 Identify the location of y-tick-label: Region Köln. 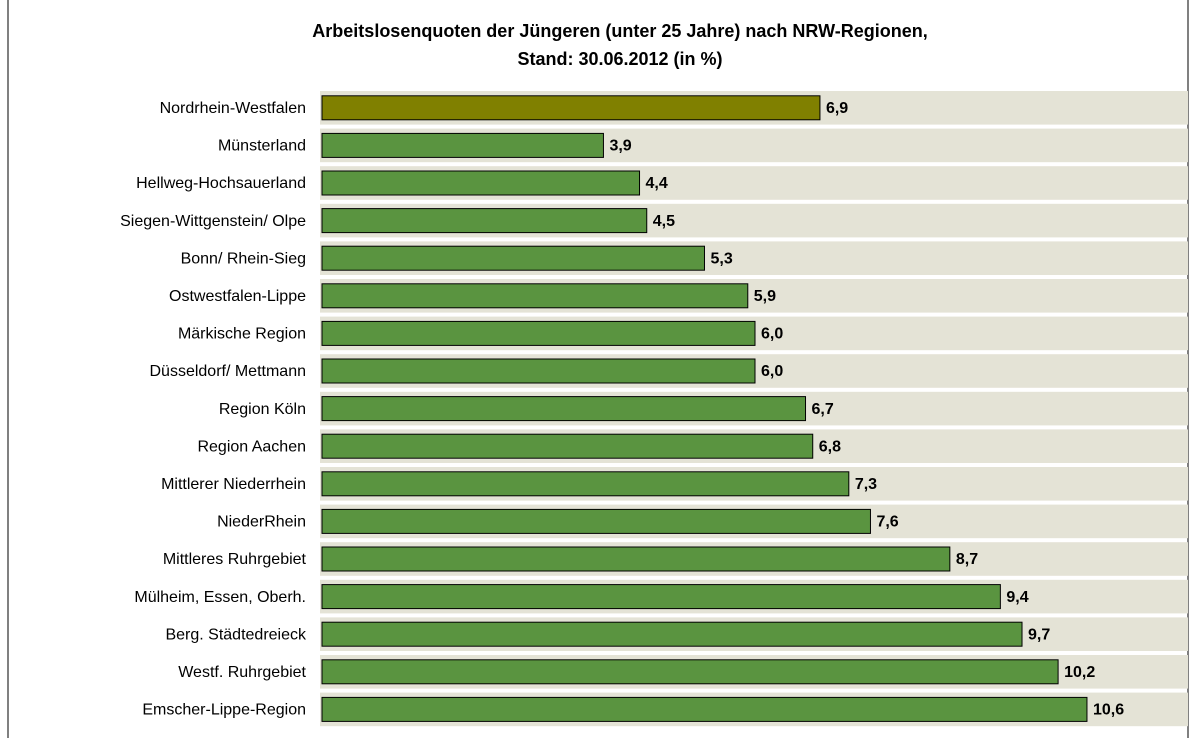
(262, 409).